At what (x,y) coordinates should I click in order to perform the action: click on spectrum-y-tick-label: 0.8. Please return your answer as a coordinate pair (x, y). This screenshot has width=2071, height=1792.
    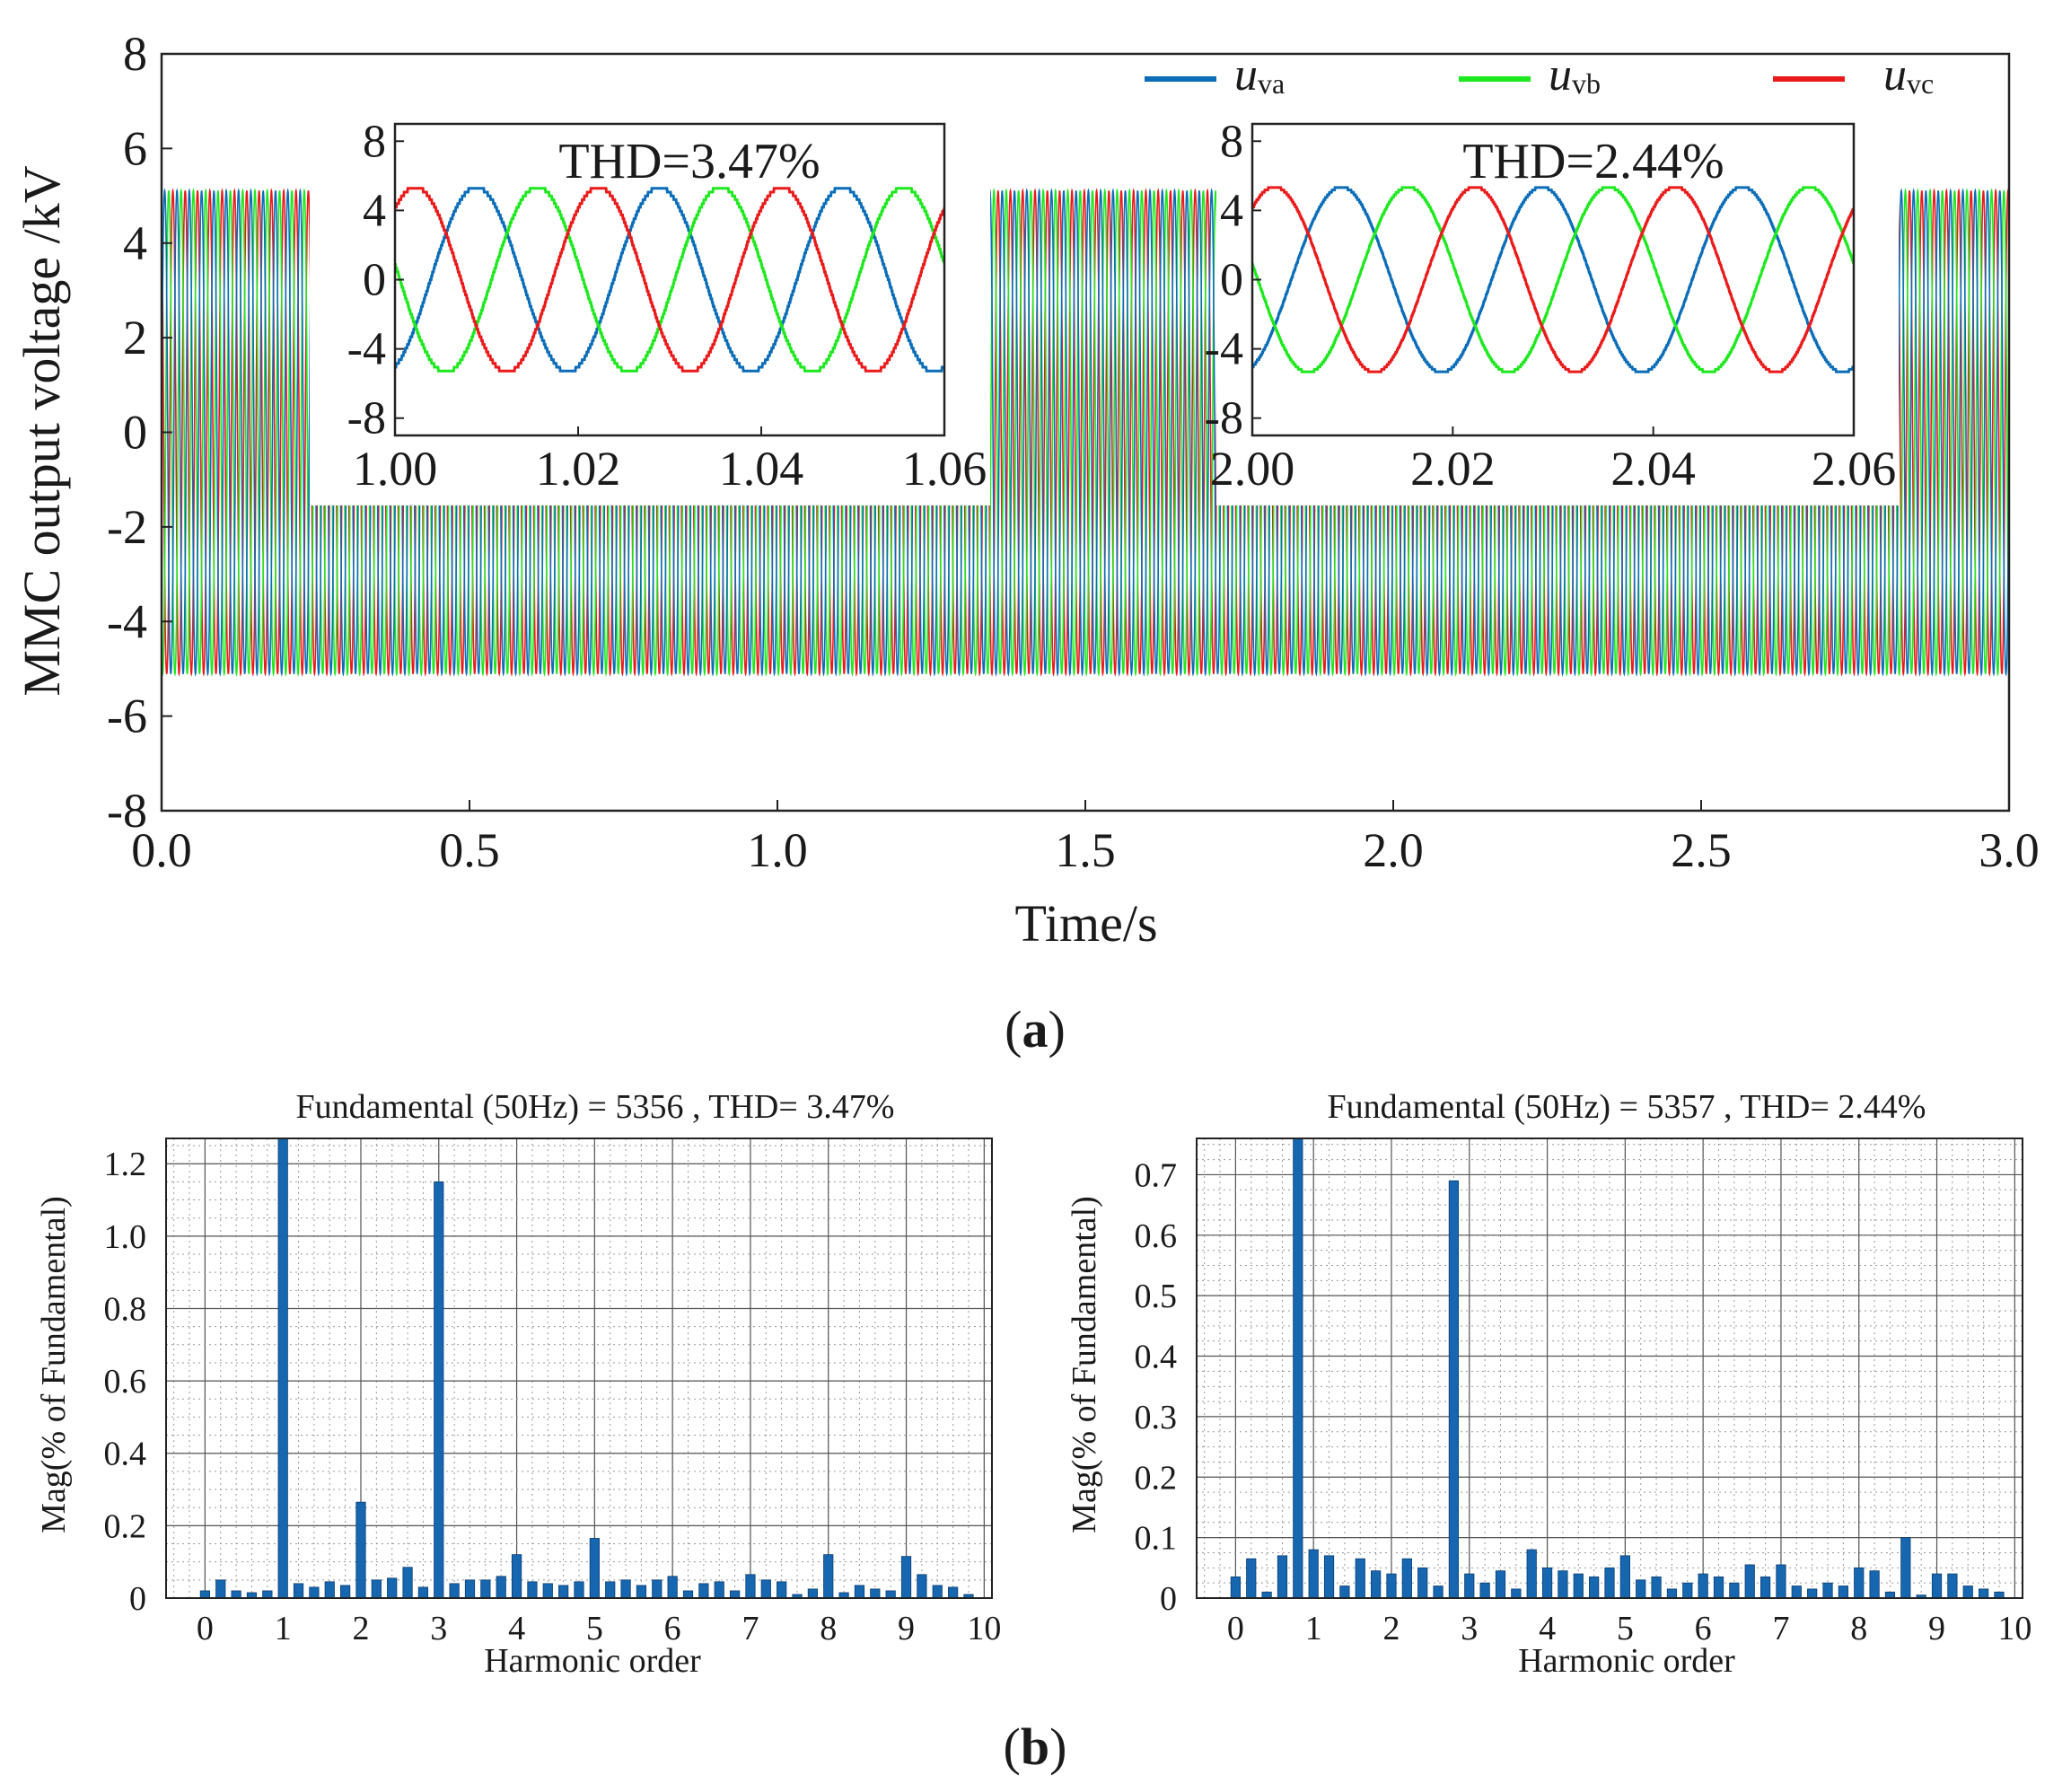
    Looking at the image, I should click on (125, 1309).